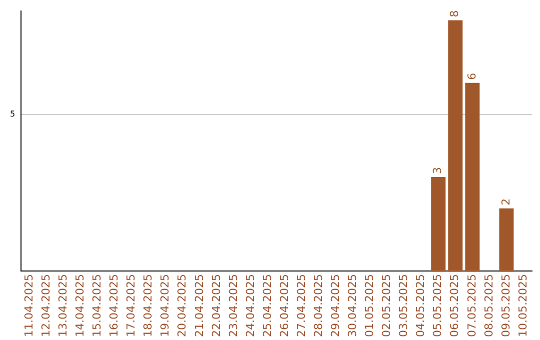 The height and width of the screenshot is (340, 540). Describe the element at coordinates (250, 306) in the screenshot. I see `x-tick-label: 24.04.2025` at that location.